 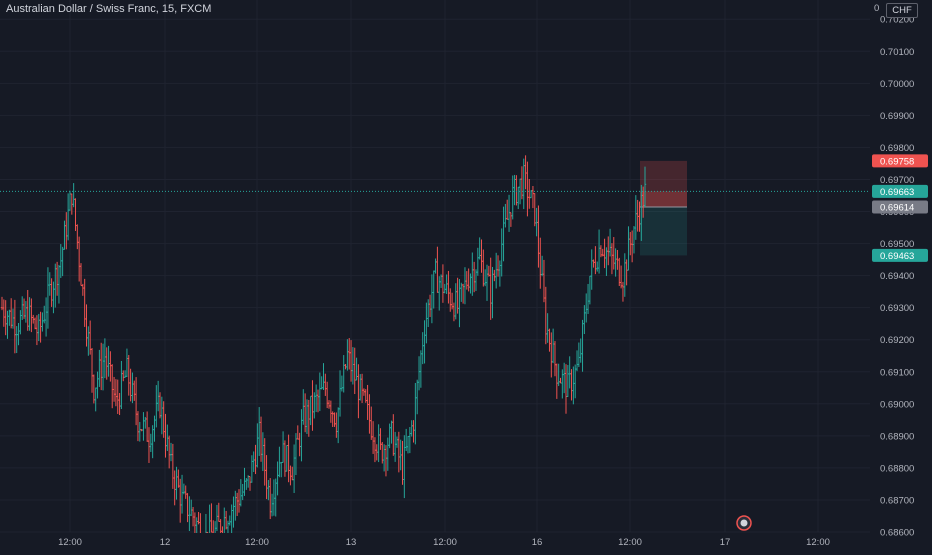 I want to click on time-axis: 12:00 12 12:00 13 12:00 16 12:00 17 12:00, so click(x=435, y=541).